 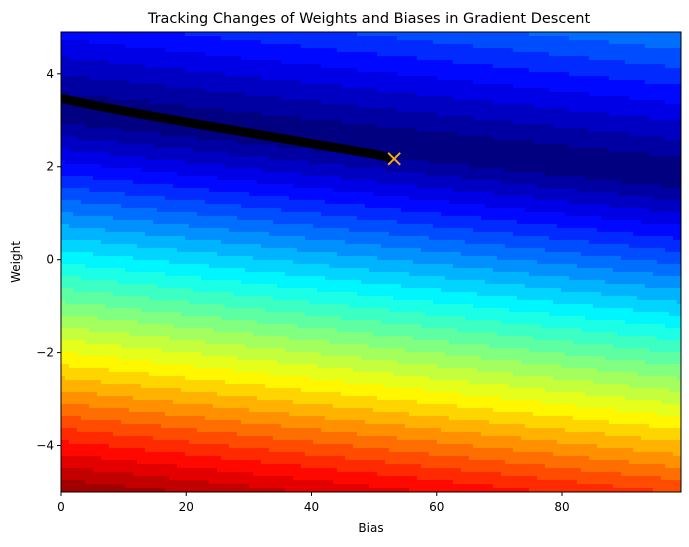 What do you see at coordinates (186, 507) in the screenshot?
I see `x-tick-label: 20` at bounding box center [186, 507].